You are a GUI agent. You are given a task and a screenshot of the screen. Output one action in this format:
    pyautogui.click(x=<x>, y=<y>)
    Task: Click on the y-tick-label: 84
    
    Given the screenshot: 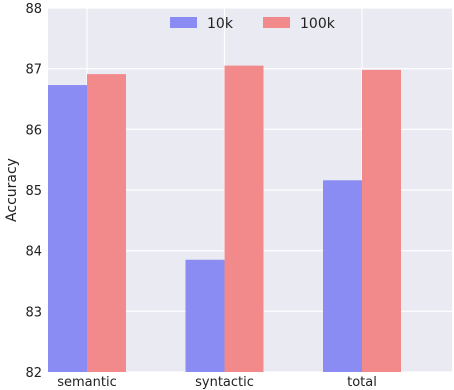 What is the action you would take?
    pyautogui.click(x=33, y=252)
    